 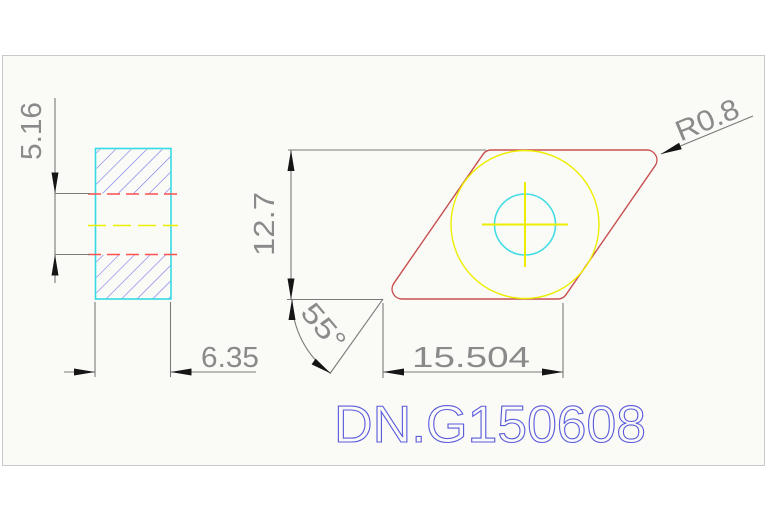 I want to click on dim-length-label: 15.504, so click(x=471, y=358).